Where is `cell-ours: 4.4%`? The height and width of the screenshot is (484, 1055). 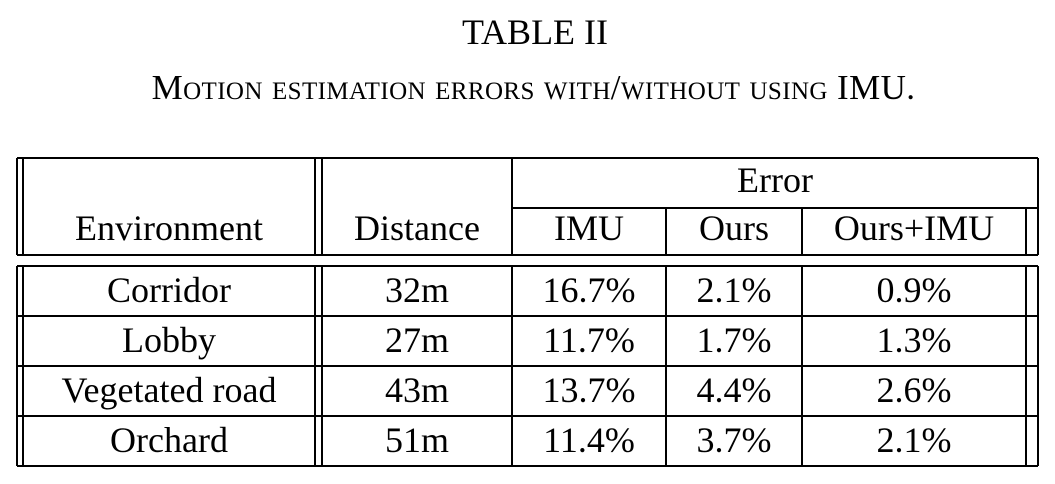
cell-ours: 4.4% is located at coordinates (734, 390).